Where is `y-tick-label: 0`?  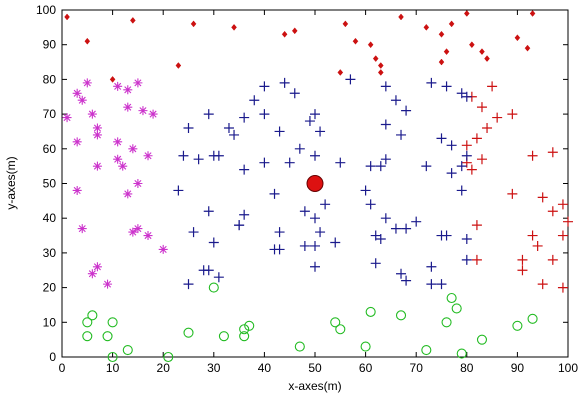
y-tick-label: 0 is located at coordinates (52, 357).